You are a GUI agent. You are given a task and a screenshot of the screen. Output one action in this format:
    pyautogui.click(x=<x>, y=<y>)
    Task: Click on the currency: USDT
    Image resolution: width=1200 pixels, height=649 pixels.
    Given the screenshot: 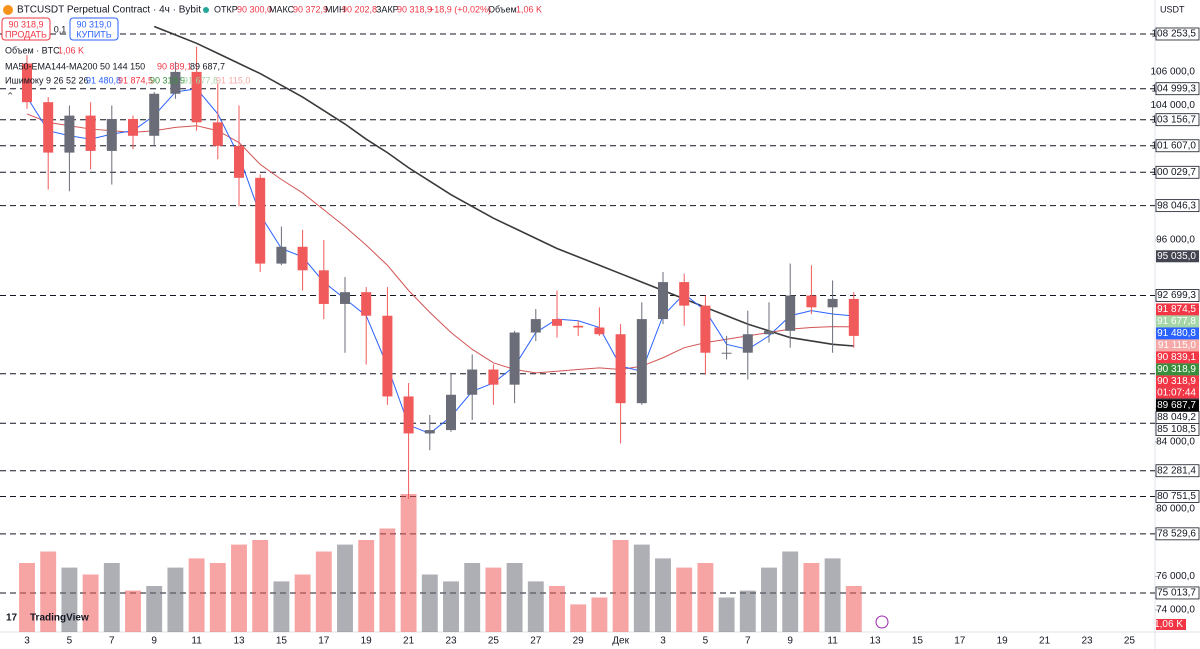 What is the action you would take?
    pyautogui.click(x=1172, y=9)
    